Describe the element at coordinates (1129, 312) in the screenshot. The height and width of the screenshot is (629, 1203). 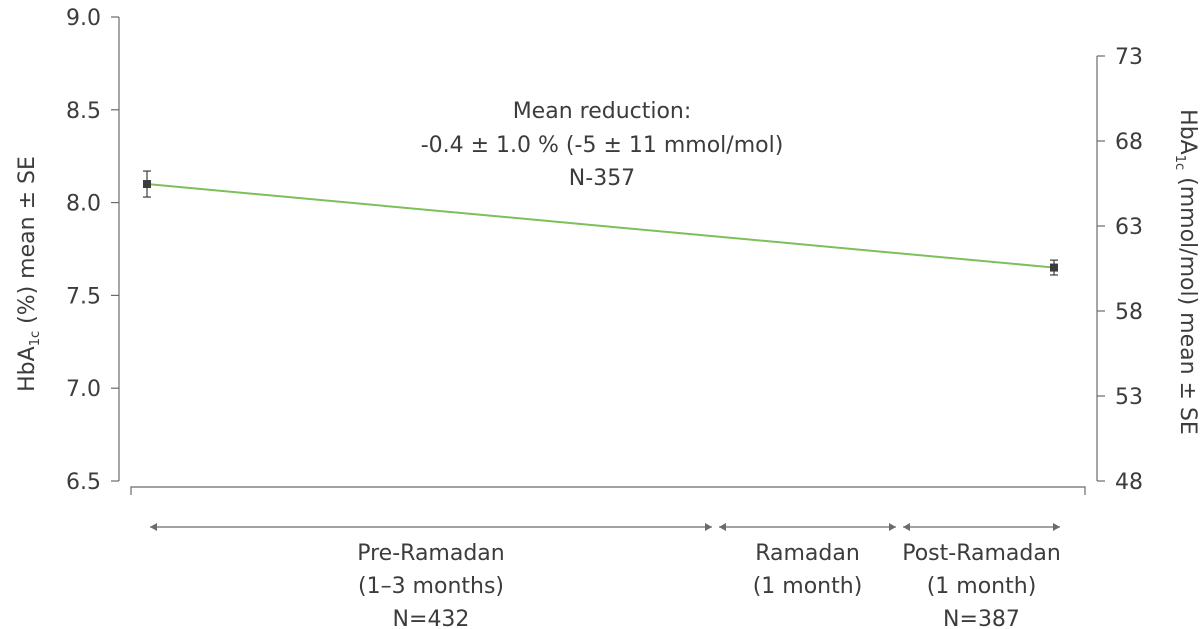
I see `y2-tick-label: 58` at that location.